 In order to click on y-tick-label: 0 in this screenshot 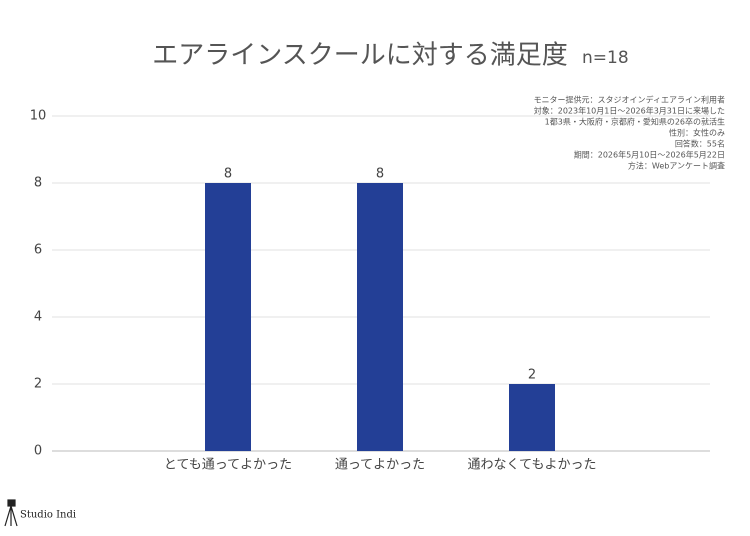, I will do `click(38, 451)`.